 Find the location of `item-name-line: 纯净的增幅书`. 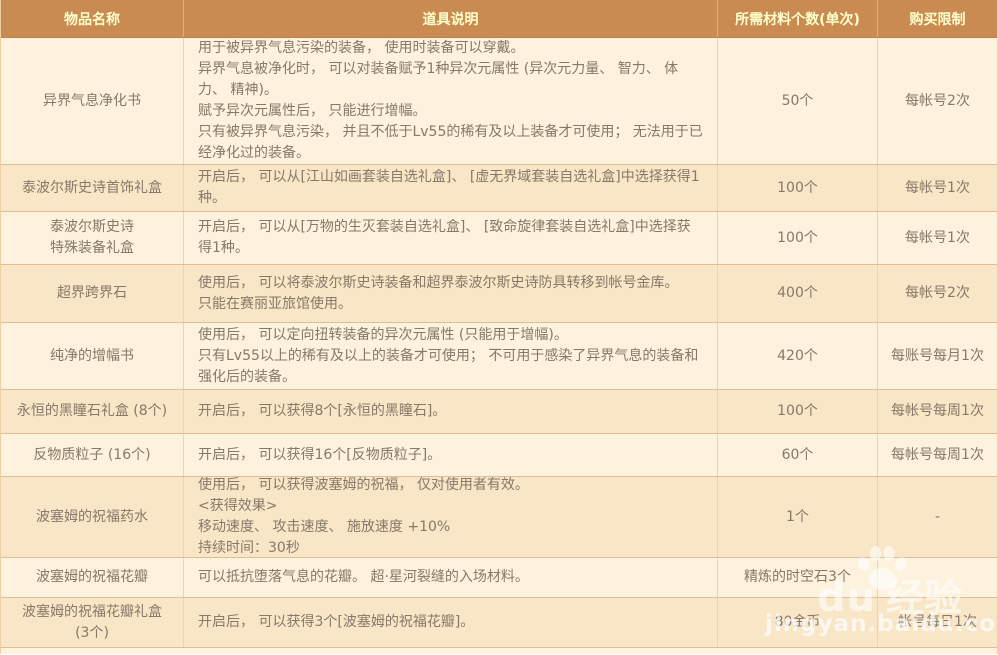

item-name-line: 纯净的增幅书 is located at coordinates (92, 355).